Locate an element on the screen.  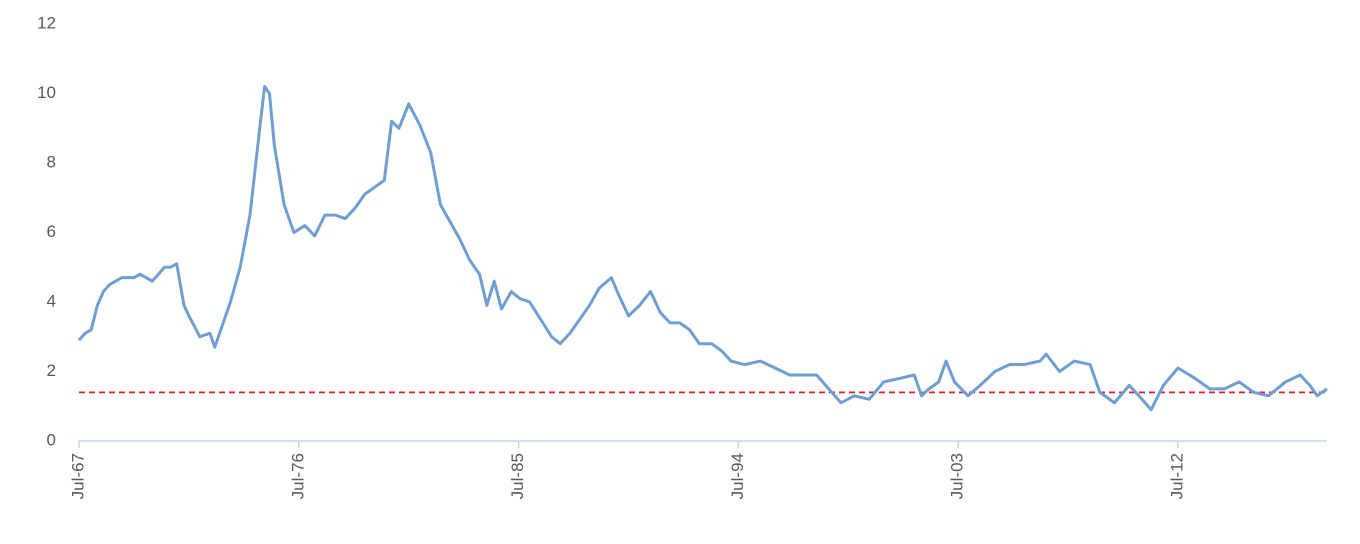
y-tick-label: 6 is located at coordinates (51, 231).